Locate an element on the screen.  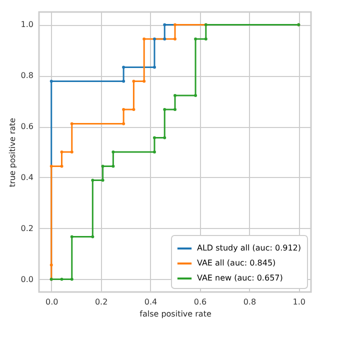
y-tick-label: 0.2 is located at coordinates (27, 228).